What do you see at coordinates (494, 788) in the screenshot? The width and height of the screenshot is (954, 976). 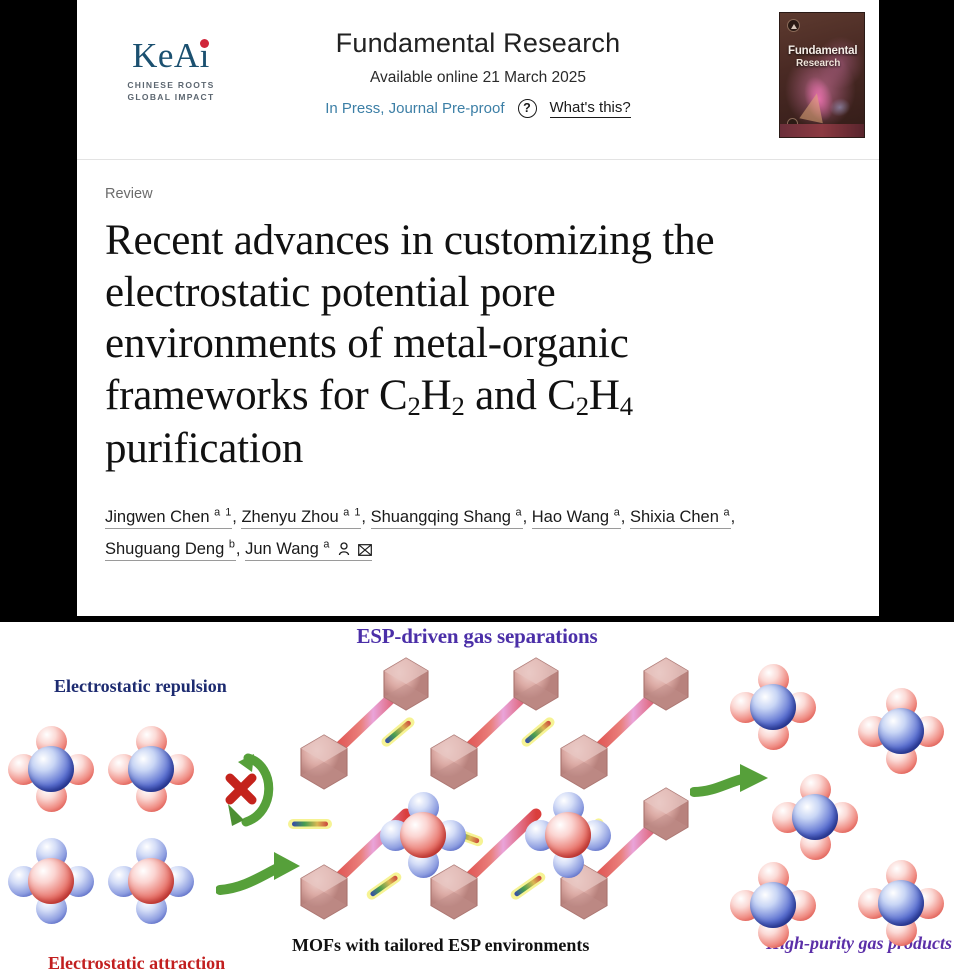 I see `mof-node-icon` at bounding box center [494, 788].